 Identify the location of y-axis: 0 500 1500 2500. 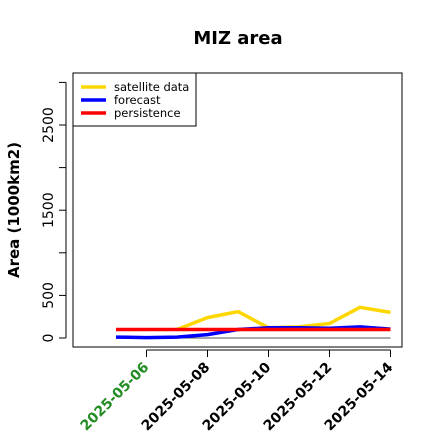
(54, 212).